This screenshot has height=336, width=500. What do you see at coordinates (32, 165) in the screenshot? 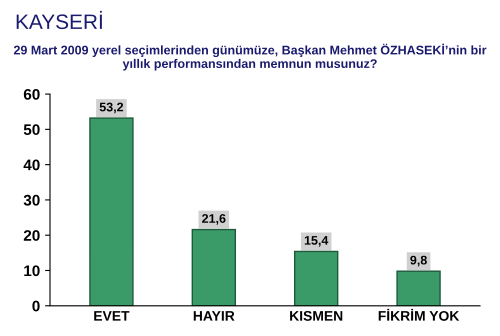
I see `y-tick-label: 40` at bounding box center [32, 165].